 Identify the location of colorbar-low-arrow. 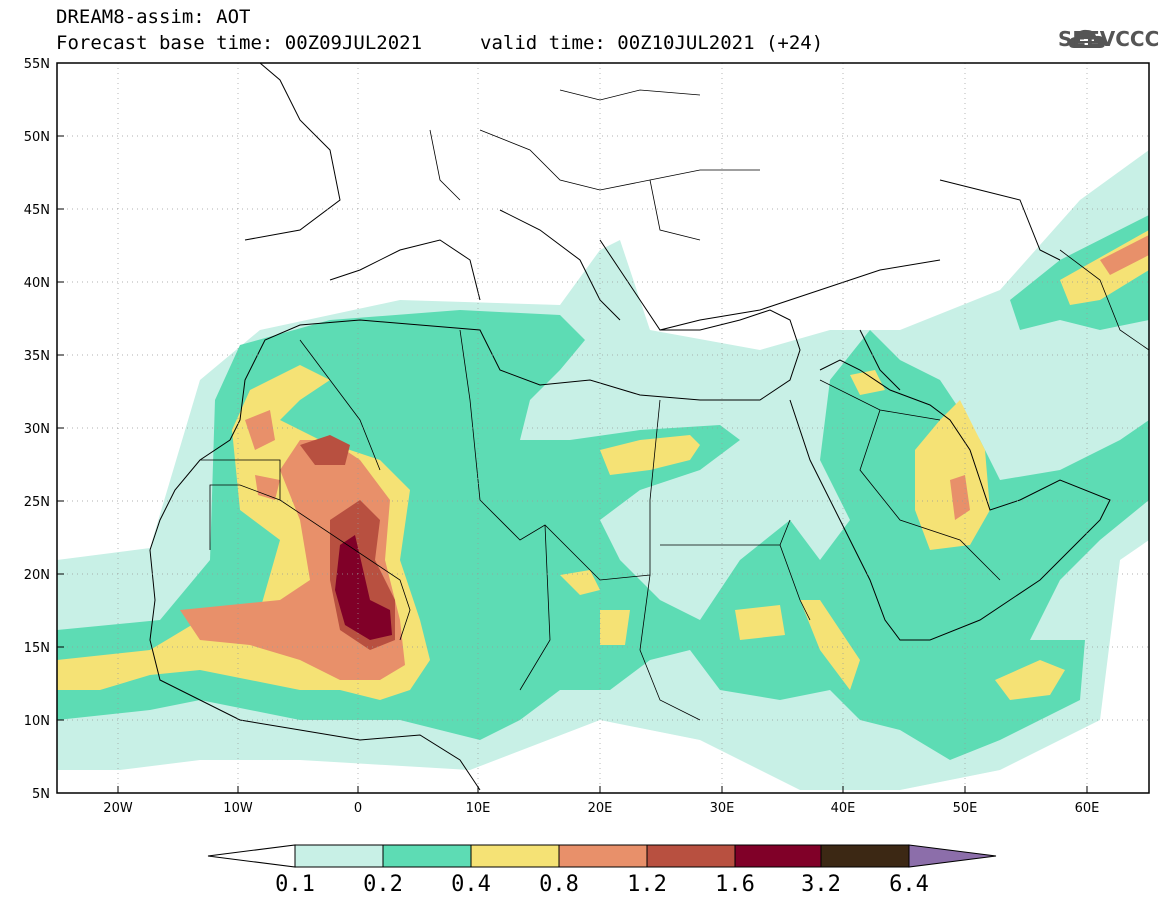
(251, 856).